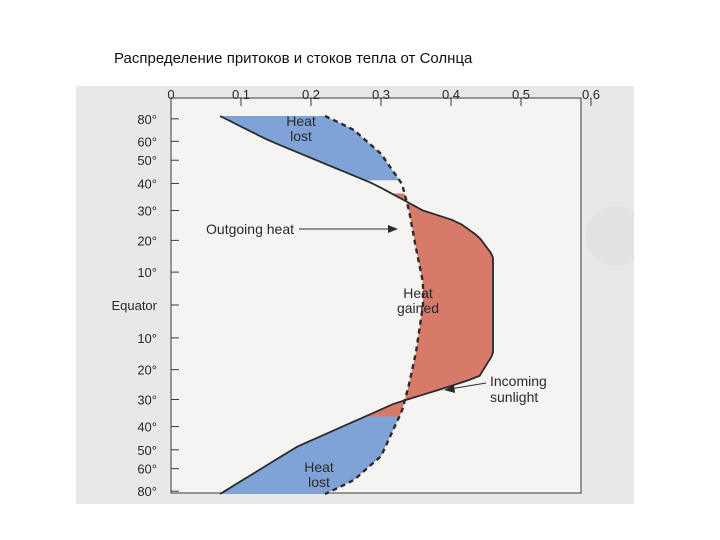 The width and height of the screenshot is (720, 540). Describe the element at coordinates (250, 229) in the screenshot. I see `annotation-outgoing-heat: Outgoing heat` at that location.